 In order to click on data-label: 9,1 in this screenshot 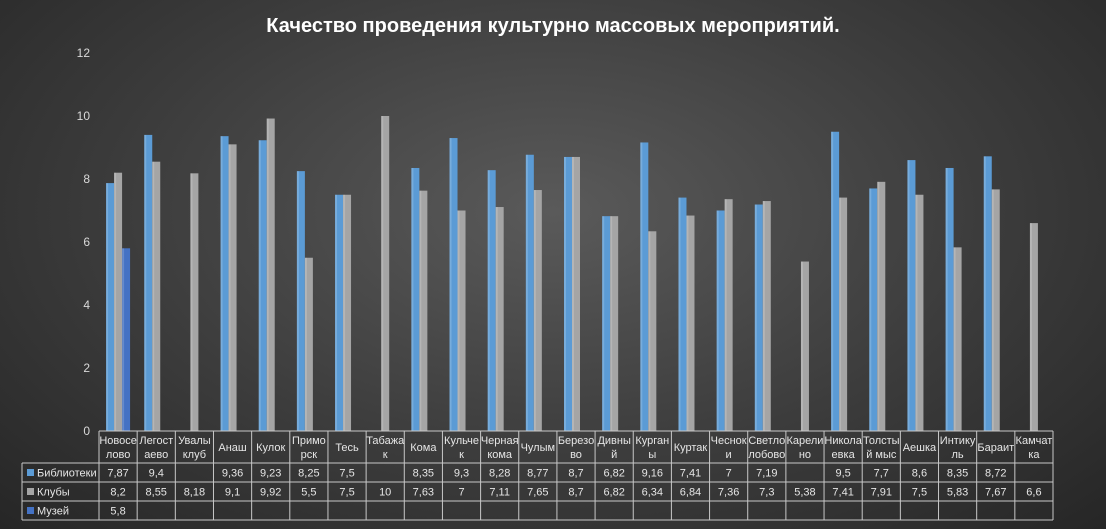, I will do `click(232, 493)`.